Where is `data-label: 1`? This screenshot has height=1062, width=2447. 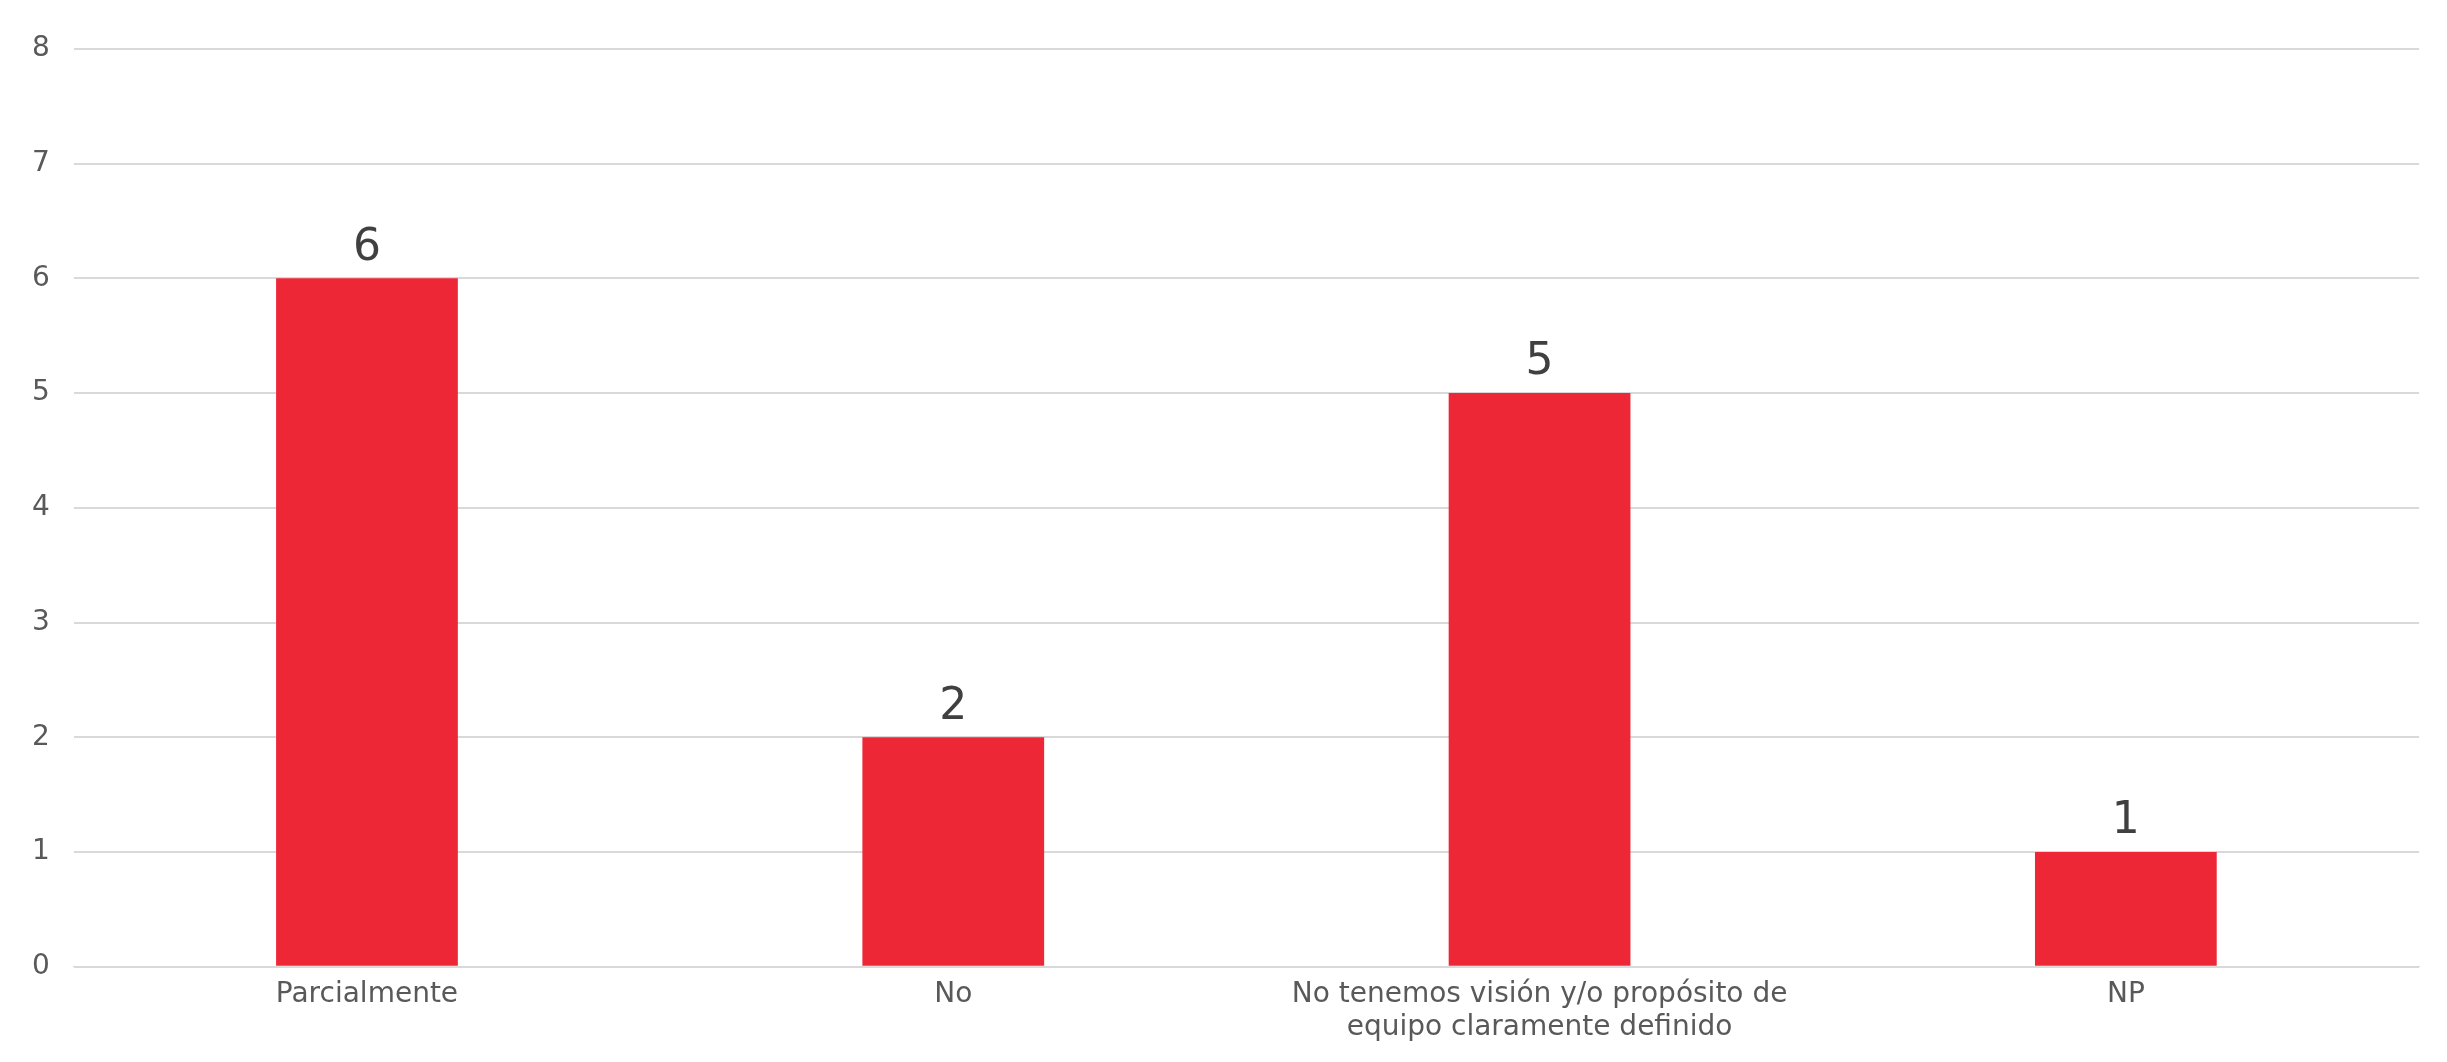
data-label: 1 is located at coordinates (2125, 818).